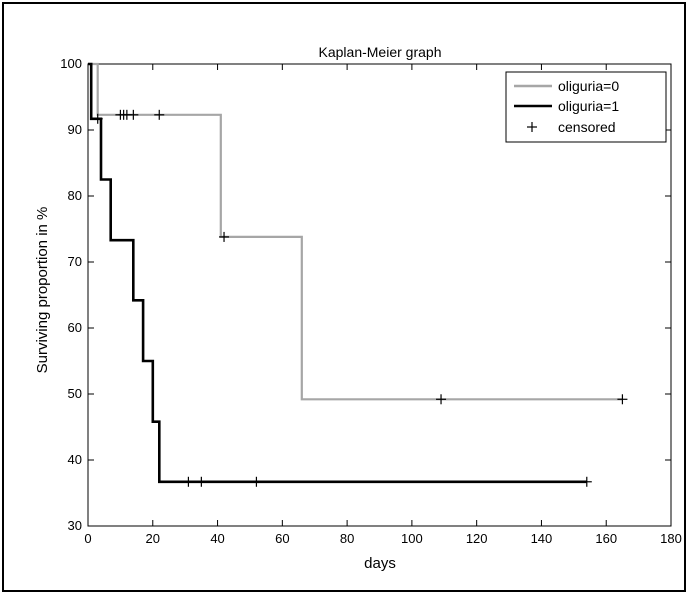 The height and width of the screenshot is (596, 690). I want to click on y-tick-label: 40, so click(75, 459).